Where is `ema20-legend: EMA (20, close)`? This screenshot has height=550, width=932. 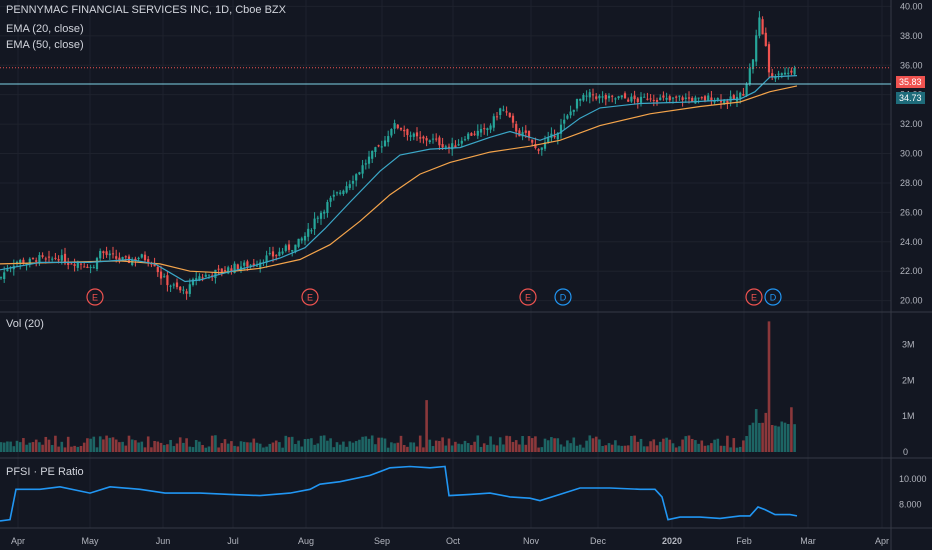
ema20-legend: EMA (20, close) is located at coordinates (45, 29).